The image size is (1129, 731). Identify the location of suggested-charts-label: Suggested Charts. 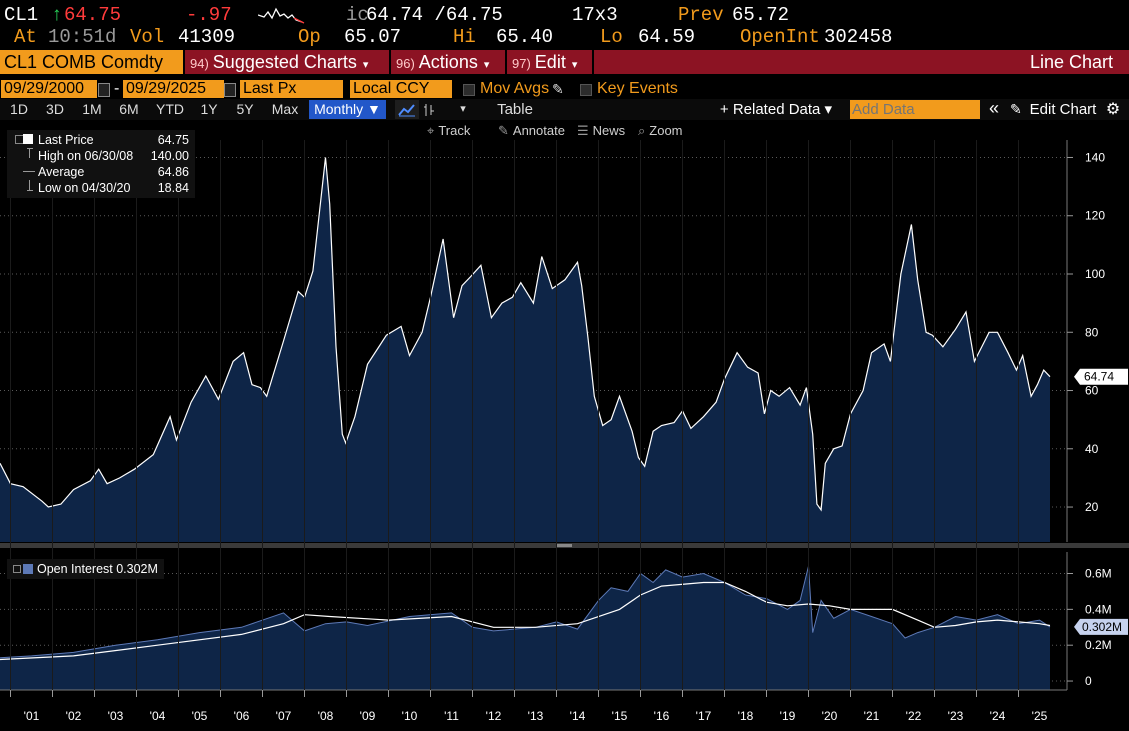
(284, 62).